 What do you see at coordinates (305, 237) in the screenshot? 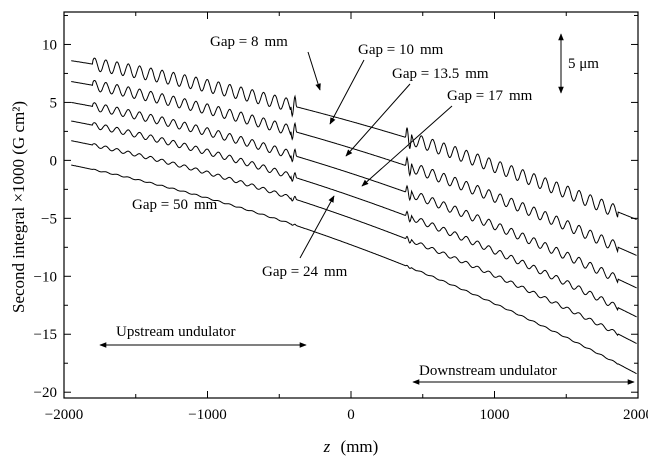
I see `gap-24-annotation: Gap = 24 mm` at bounding box center [305, 237].